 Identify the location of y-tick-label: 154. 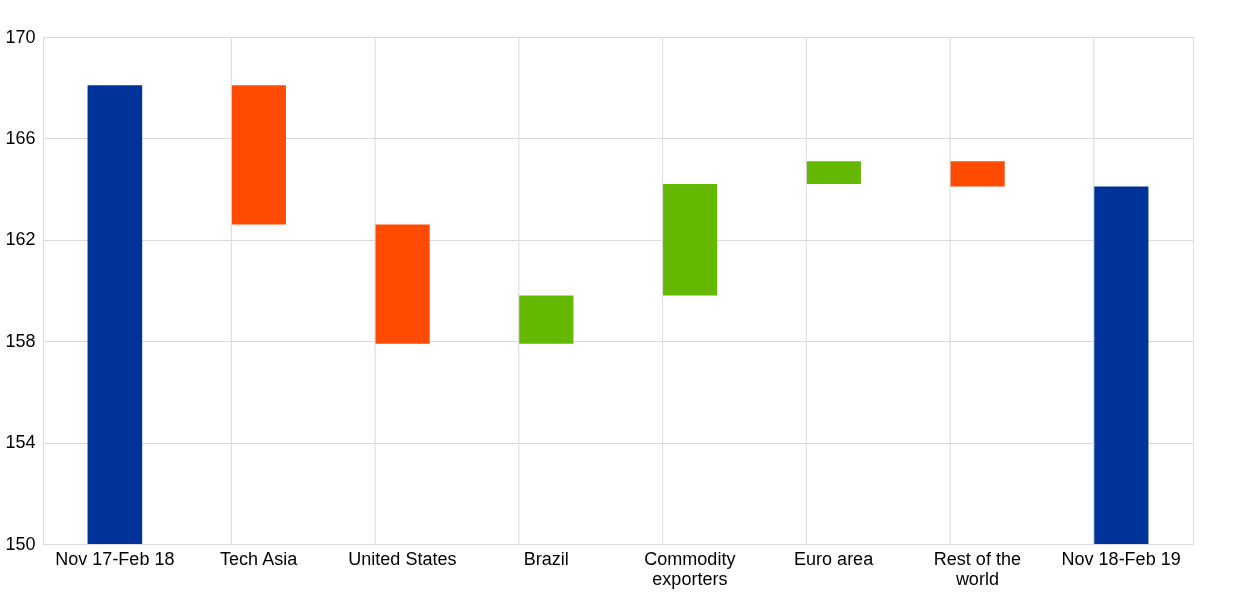
(20, 442).